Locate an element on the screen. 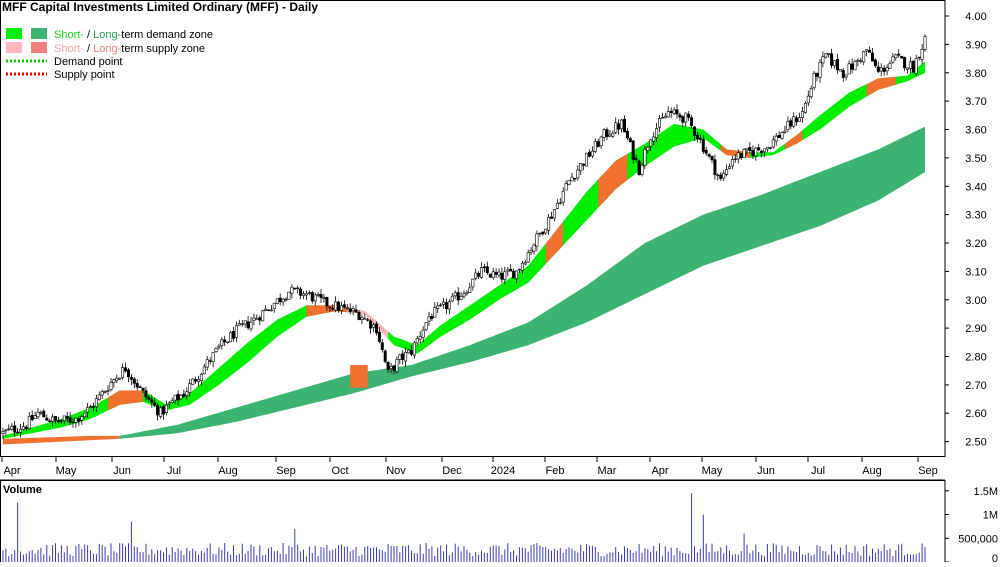 Image resolution: width=1000 pixels, height=567 pixels. price-tick-label: 3.50 is located at coordinates (975, 159).